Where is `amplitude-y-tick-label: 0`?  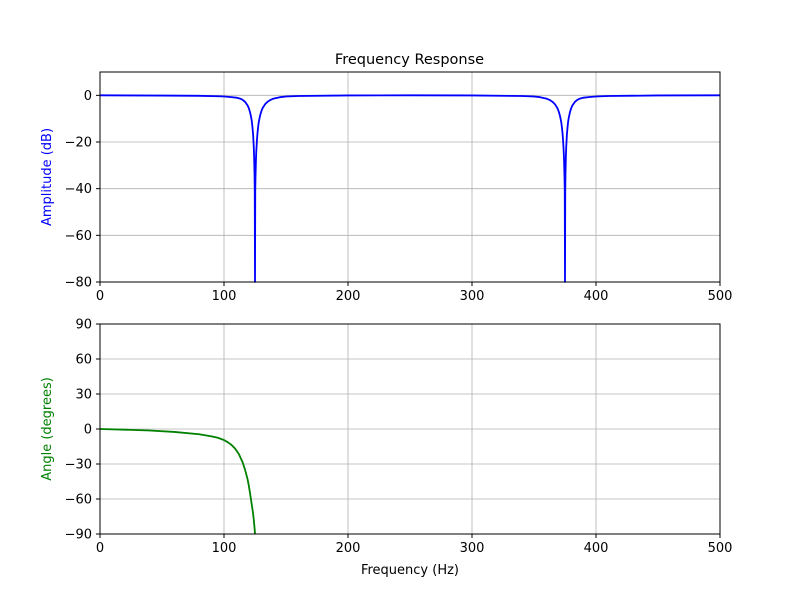 amplitude-y-tick-label: 0 is located at coordinates (88, 96).